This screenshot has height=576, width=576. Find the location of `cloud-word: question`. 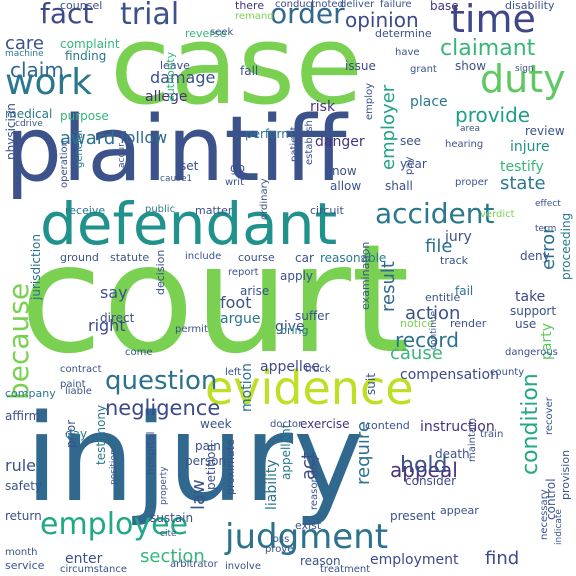

cloud-word: question is located at coordinates (161, 381).